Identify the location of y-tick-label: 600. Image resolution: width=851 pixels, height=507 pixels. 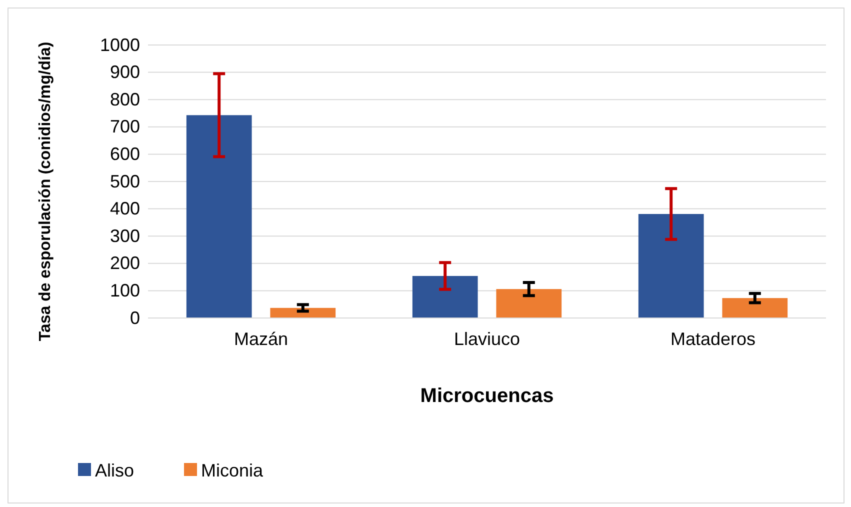
(125, 154).